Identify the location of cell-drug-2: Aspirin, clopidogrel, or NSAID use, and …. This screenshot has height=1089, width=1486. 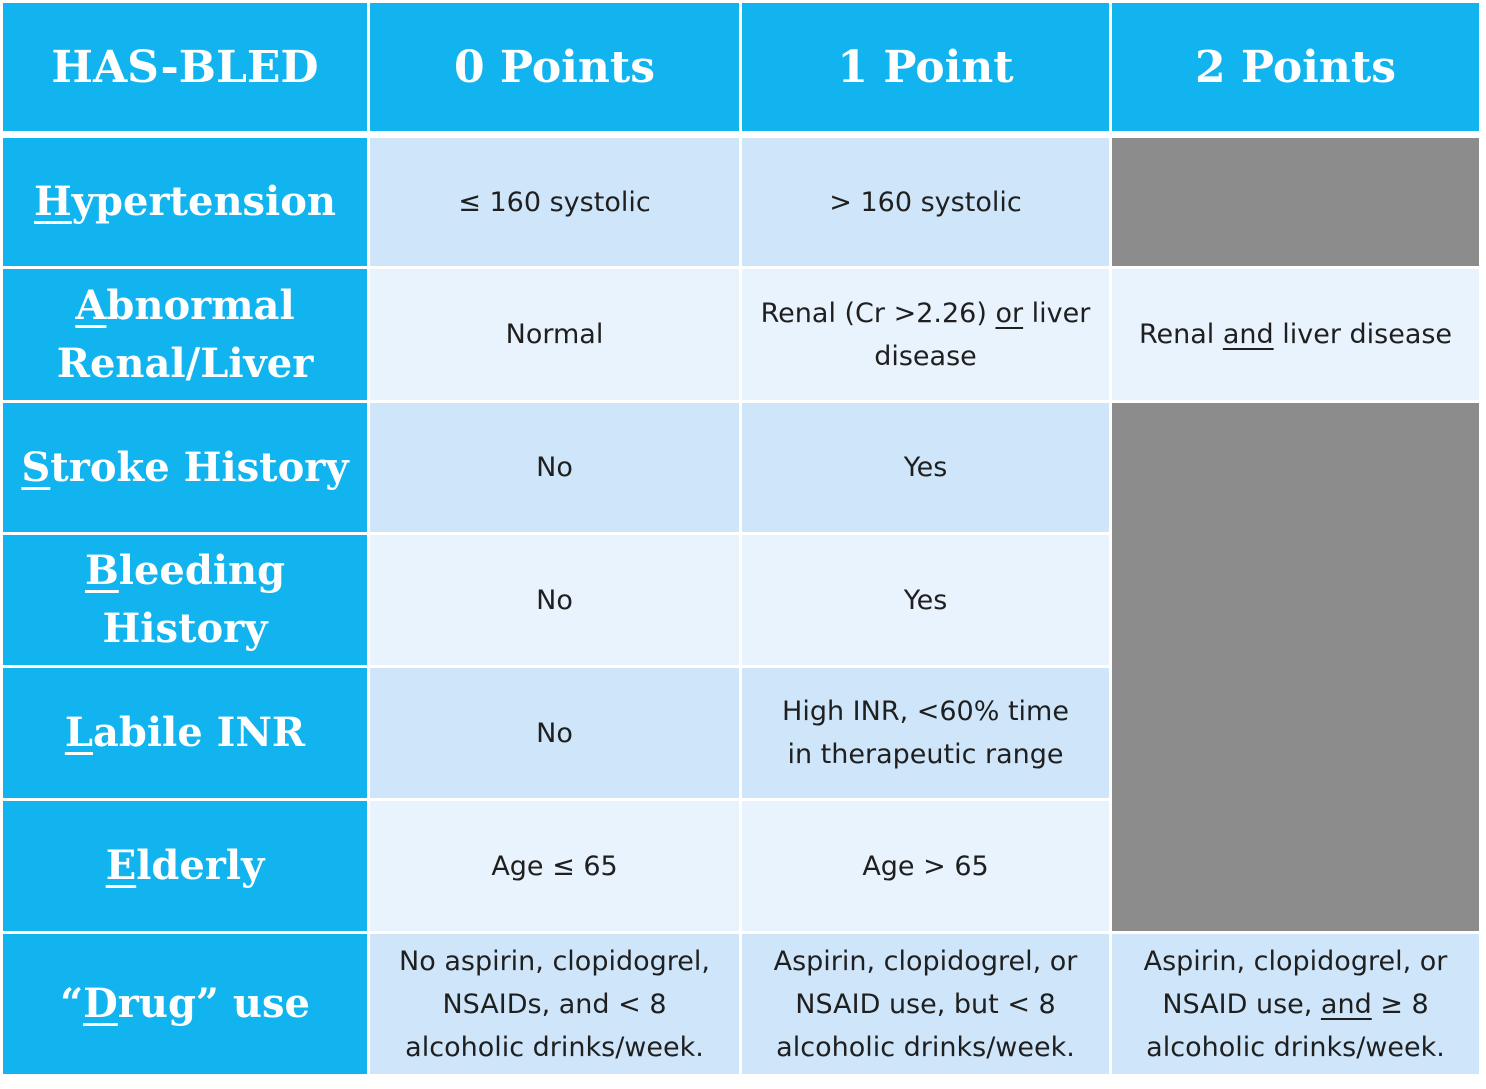
(1295, 1004).